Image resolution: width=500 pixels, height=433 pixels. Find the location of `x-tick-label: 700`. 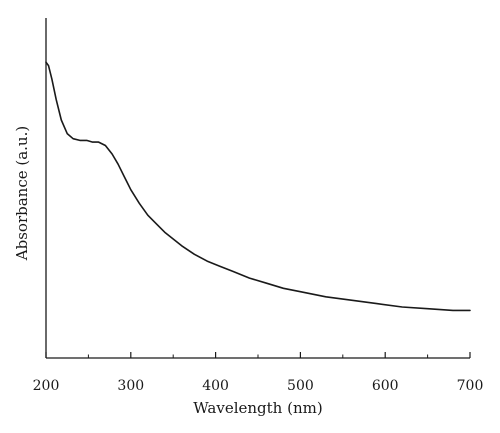

x-tick-label: 700 is located at coordinates (470, 386).